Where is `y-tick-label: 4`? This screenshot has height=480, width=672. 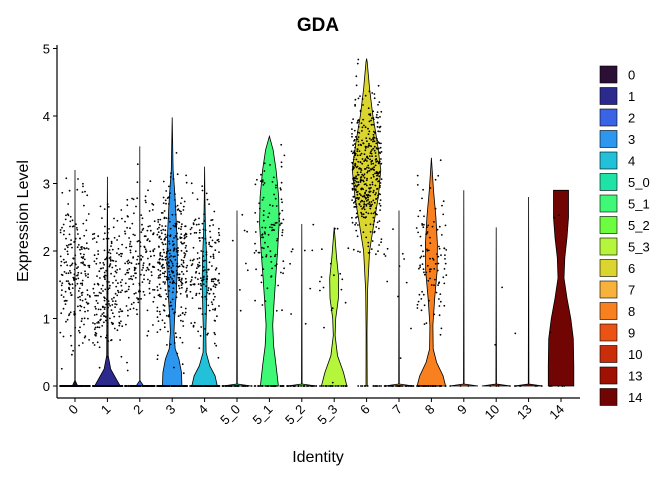
y-tick-label: 4 is located at coordinates (46, 116).